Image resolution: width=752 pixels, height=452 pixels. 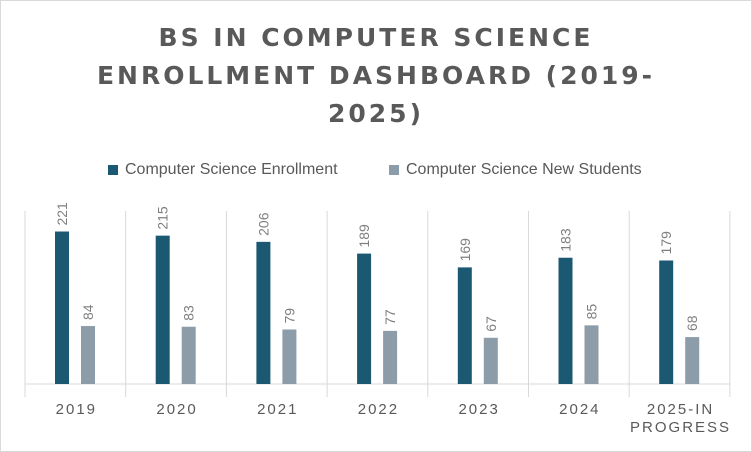 I want to click on x-tick-label: 2024, so click(x=579, y=409).